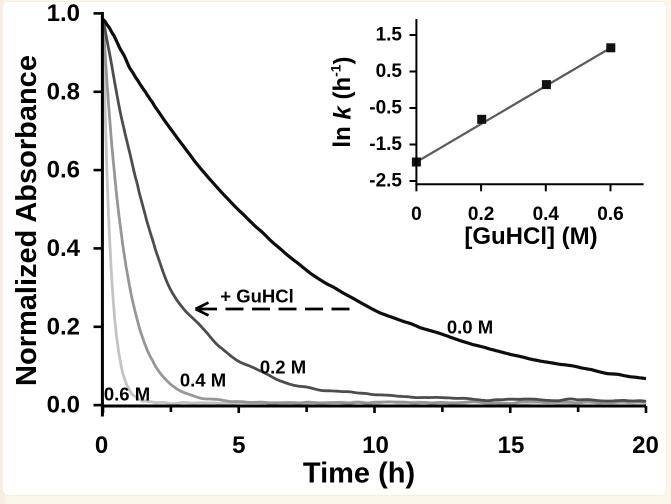  I want to click on svg-text: 5, so click(238, 445).